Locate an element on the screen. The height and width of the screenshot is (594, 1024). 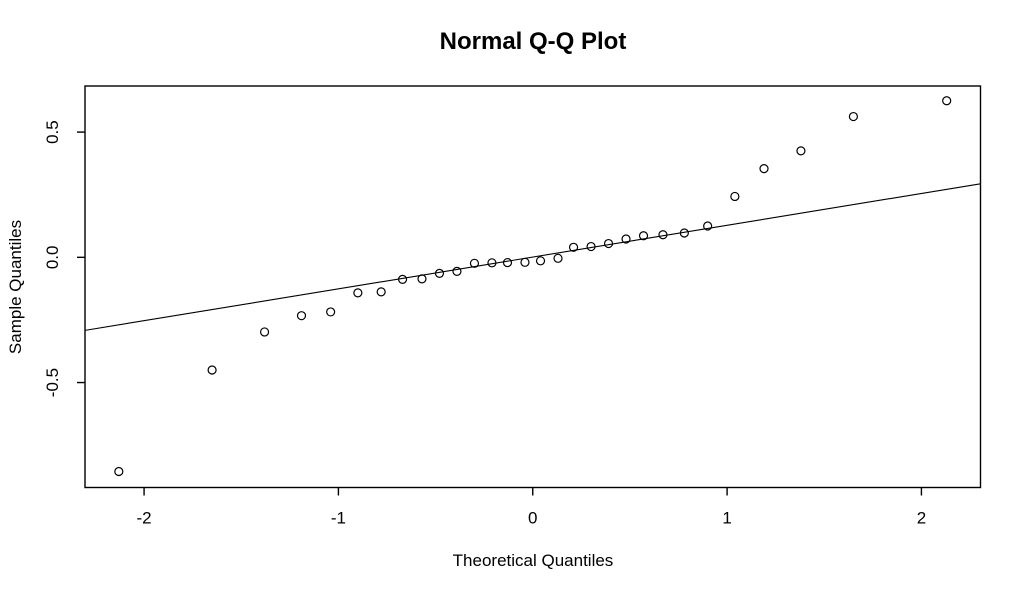
x-tick-label: -1 is located at coordinates (338, 518).